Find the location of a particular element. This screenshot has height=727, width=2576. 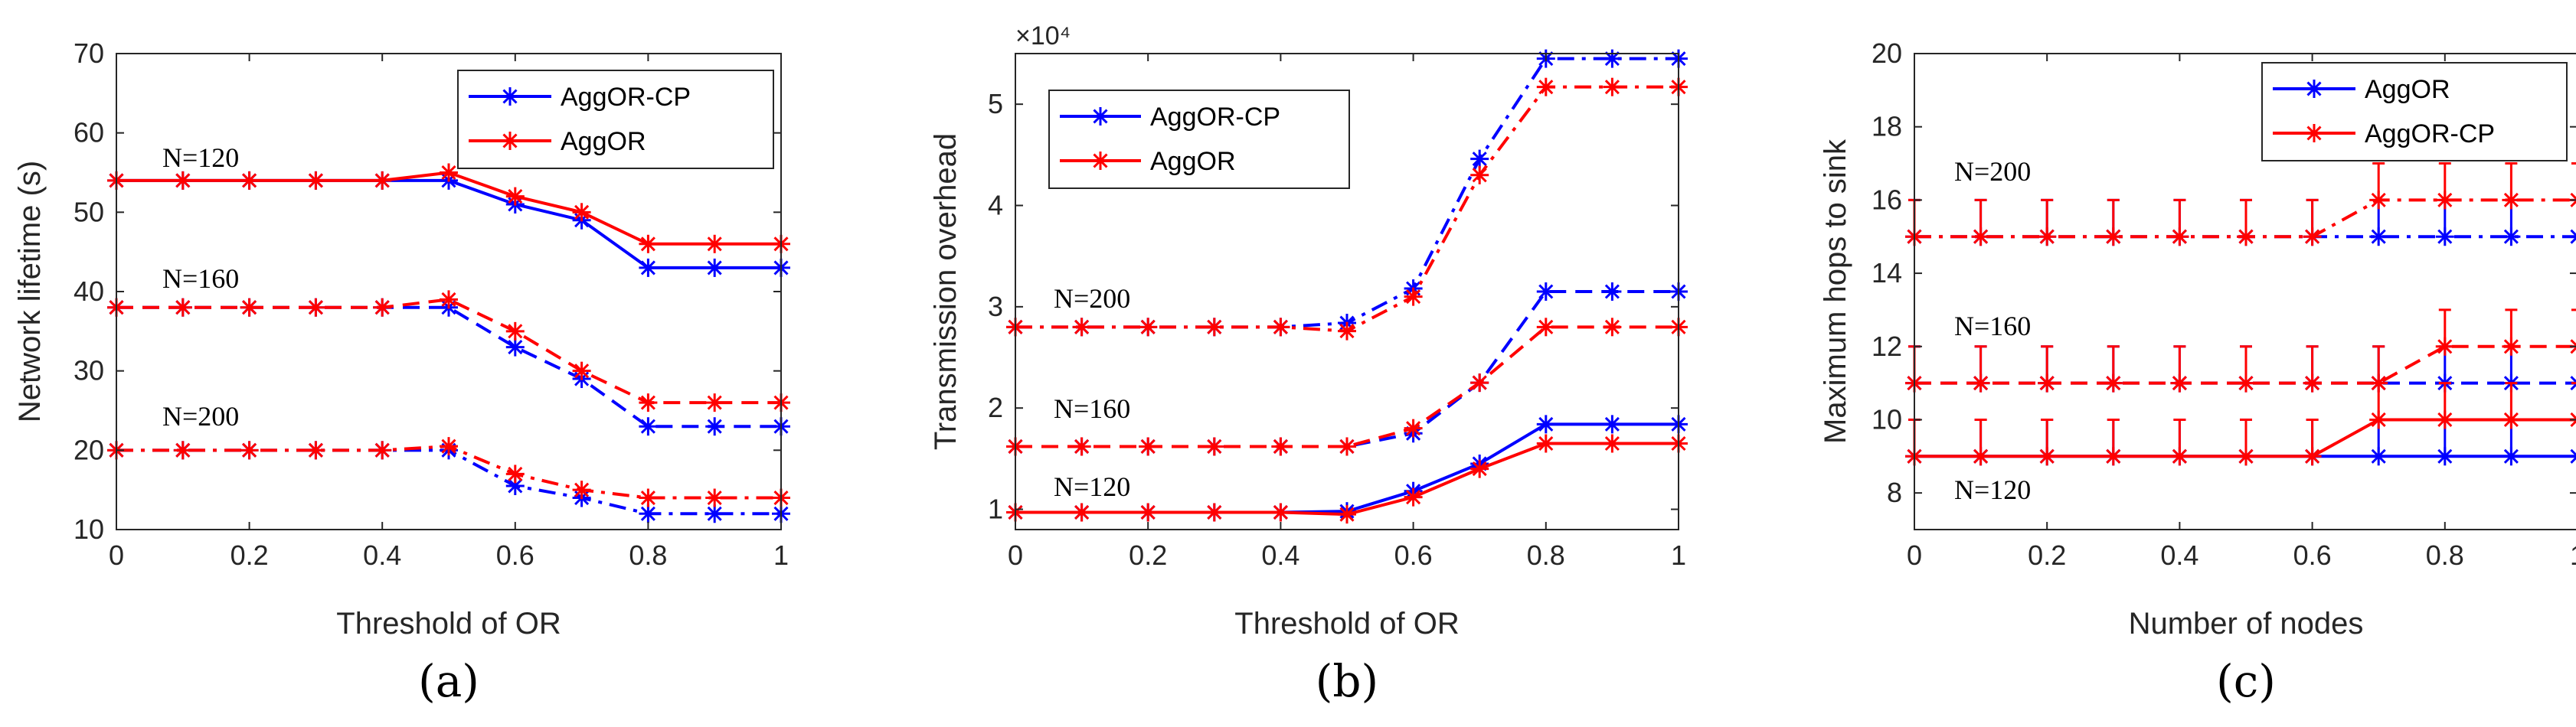

panel-b-annotation-n120: N=120 is located at coordinates (1092, 486).